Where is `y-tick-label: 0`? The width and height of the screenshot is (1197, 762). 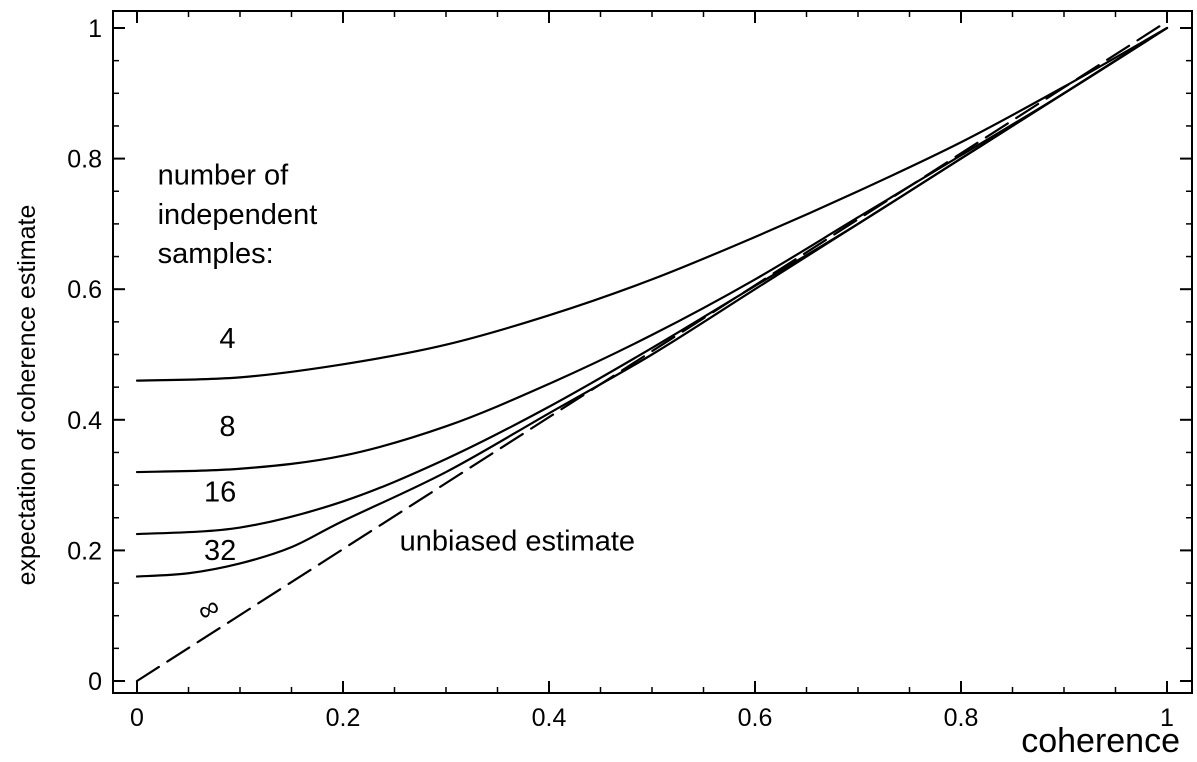 y-tick-label: 0 is located at coordinates (95, 682).